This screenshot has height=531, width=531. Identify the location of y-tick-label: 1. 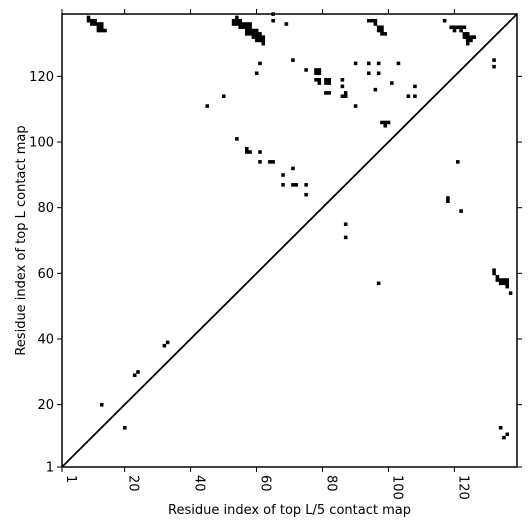
(50, 468).